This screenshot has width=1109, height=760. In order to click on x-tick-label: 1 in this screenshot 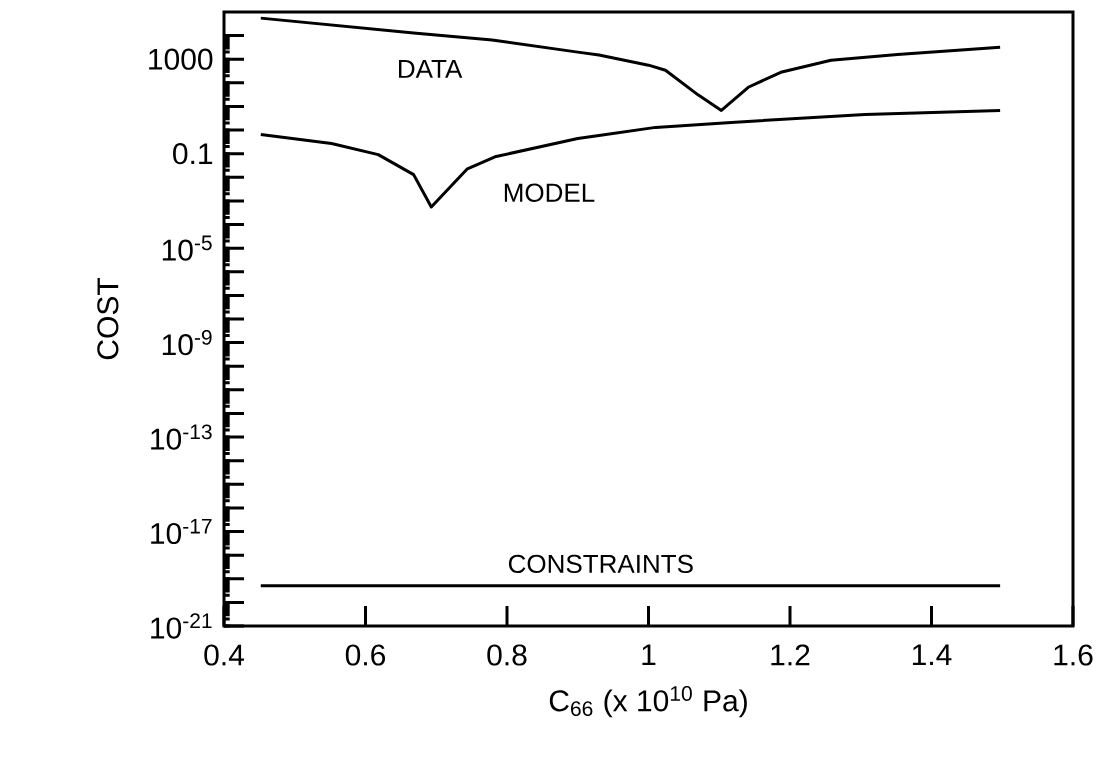, I will do `click(649, 655)`.